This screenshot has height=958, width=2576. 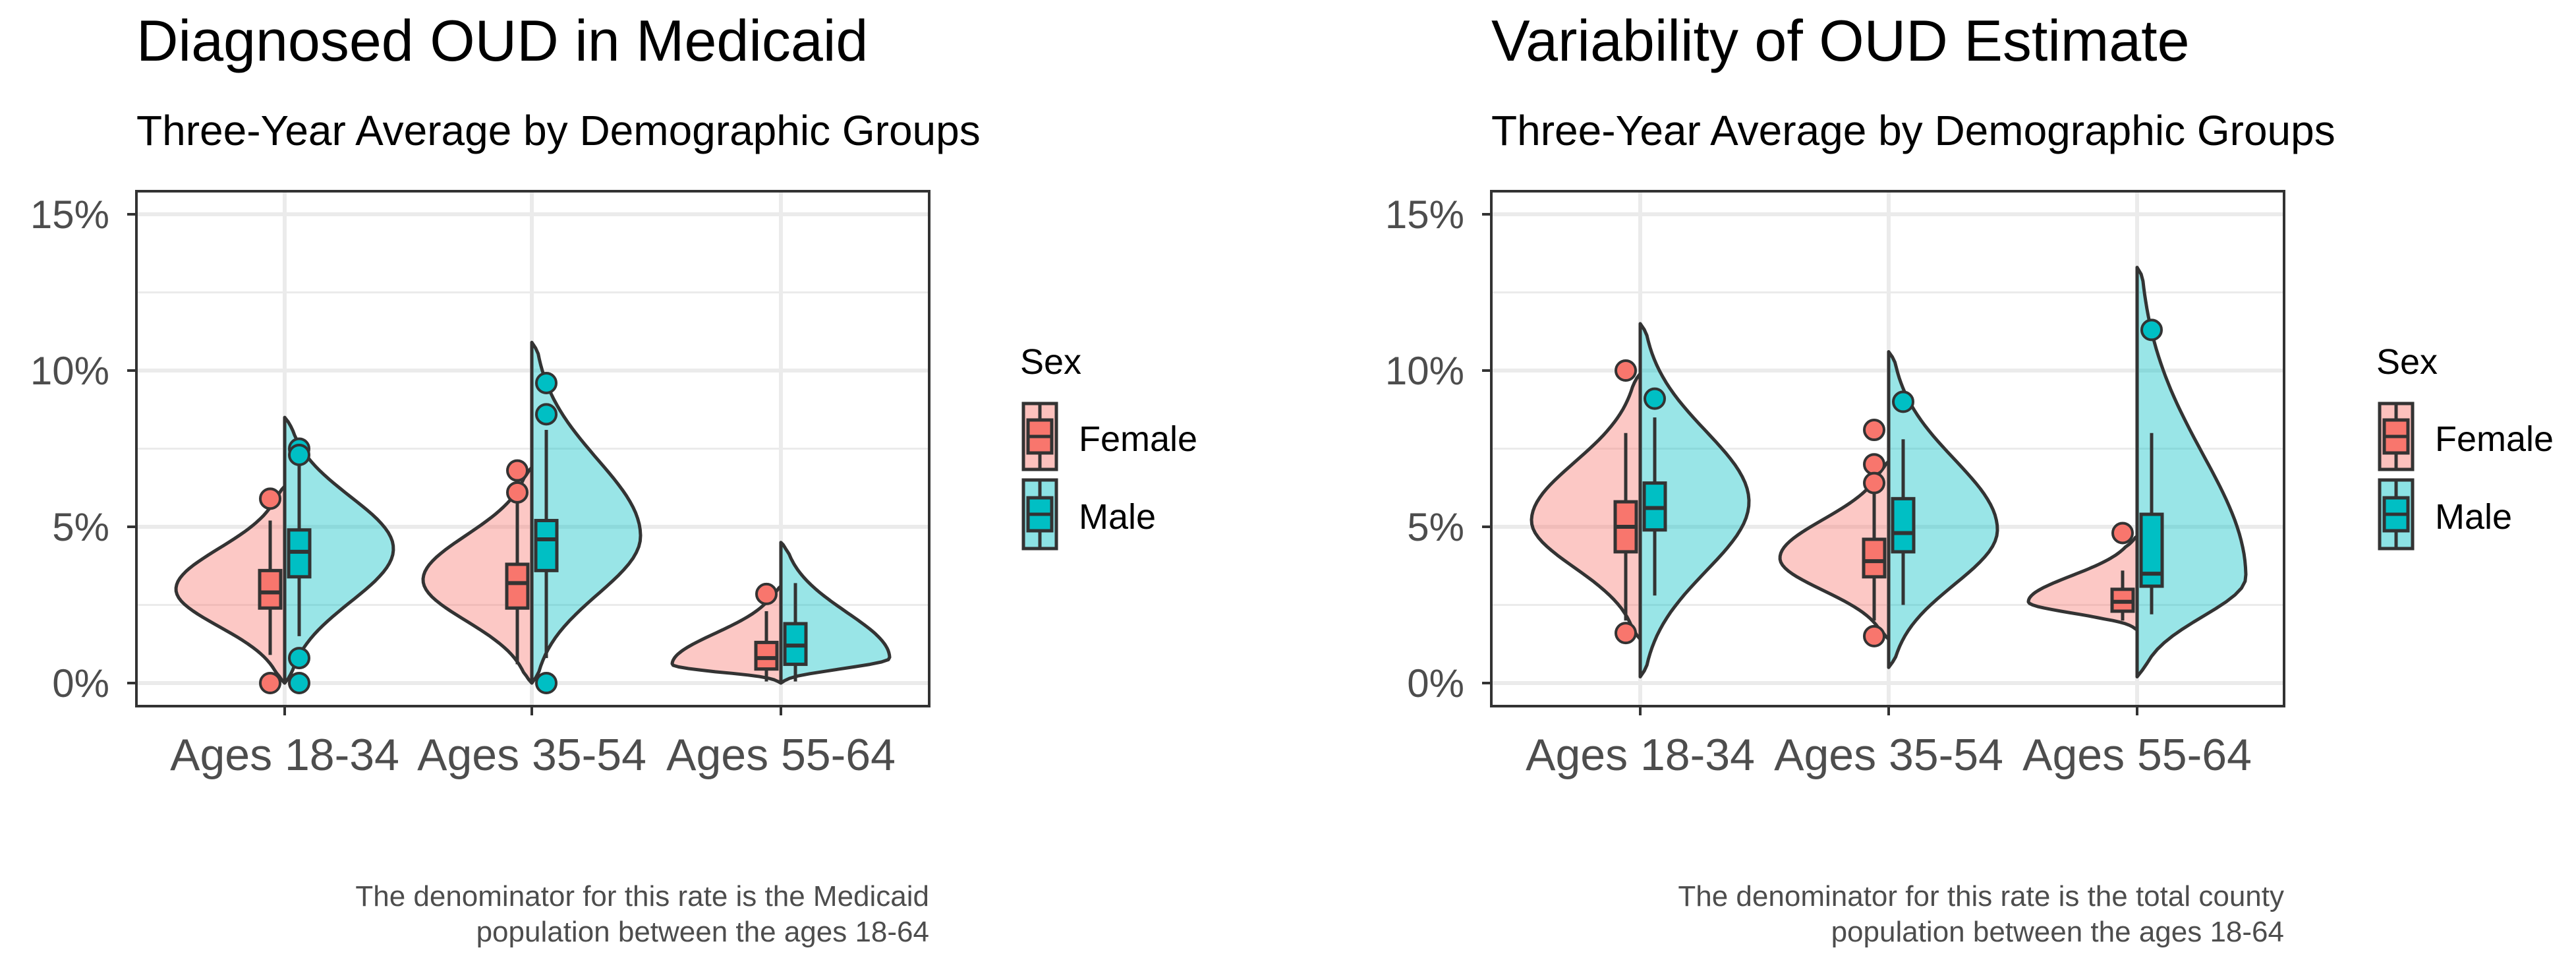 What do you see at coordinates (502, 40) in the screenshot?
I see `chart-title: Diagnosed OUD in Medicaid` at bounding box center [502, 40].